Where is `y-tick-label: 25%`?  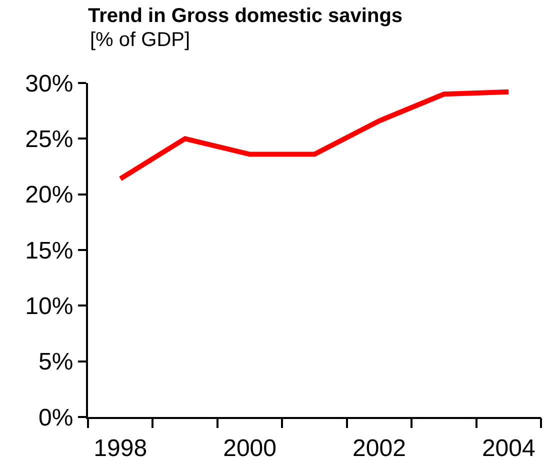 y-tick-label: 25% is located at coordinates (49, 140).